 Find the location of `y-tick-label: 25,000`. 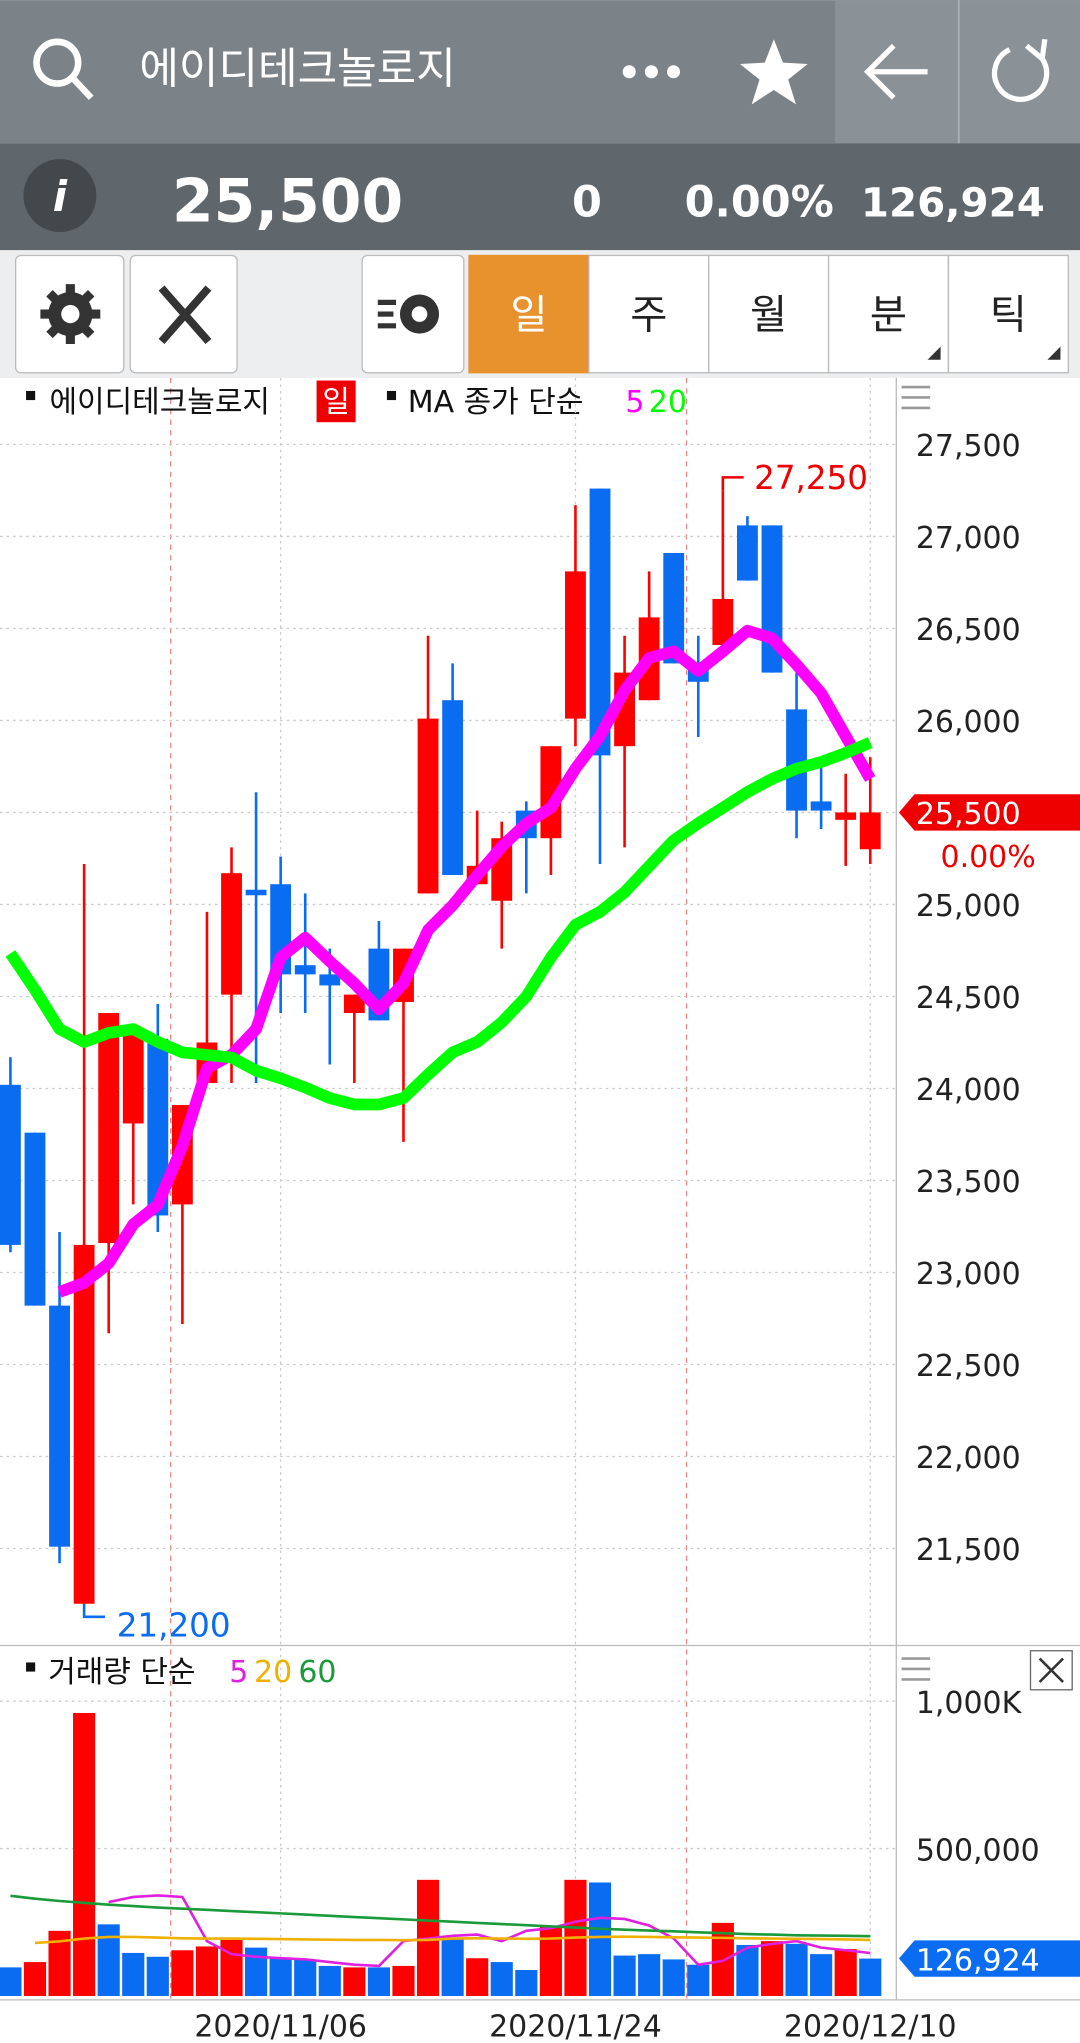

y-tick-label: 25,000 is located at coordinates (968, 906).